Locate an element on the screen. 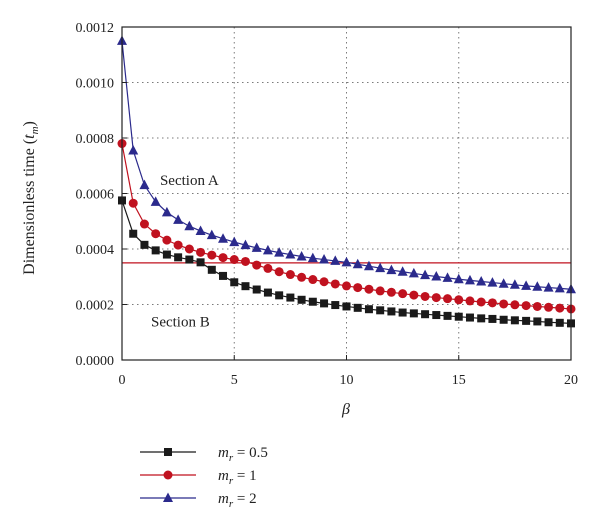 This screenshot has width=600, height=532. y-tick-label: 0.0008 is located at coordinates (95, 139).